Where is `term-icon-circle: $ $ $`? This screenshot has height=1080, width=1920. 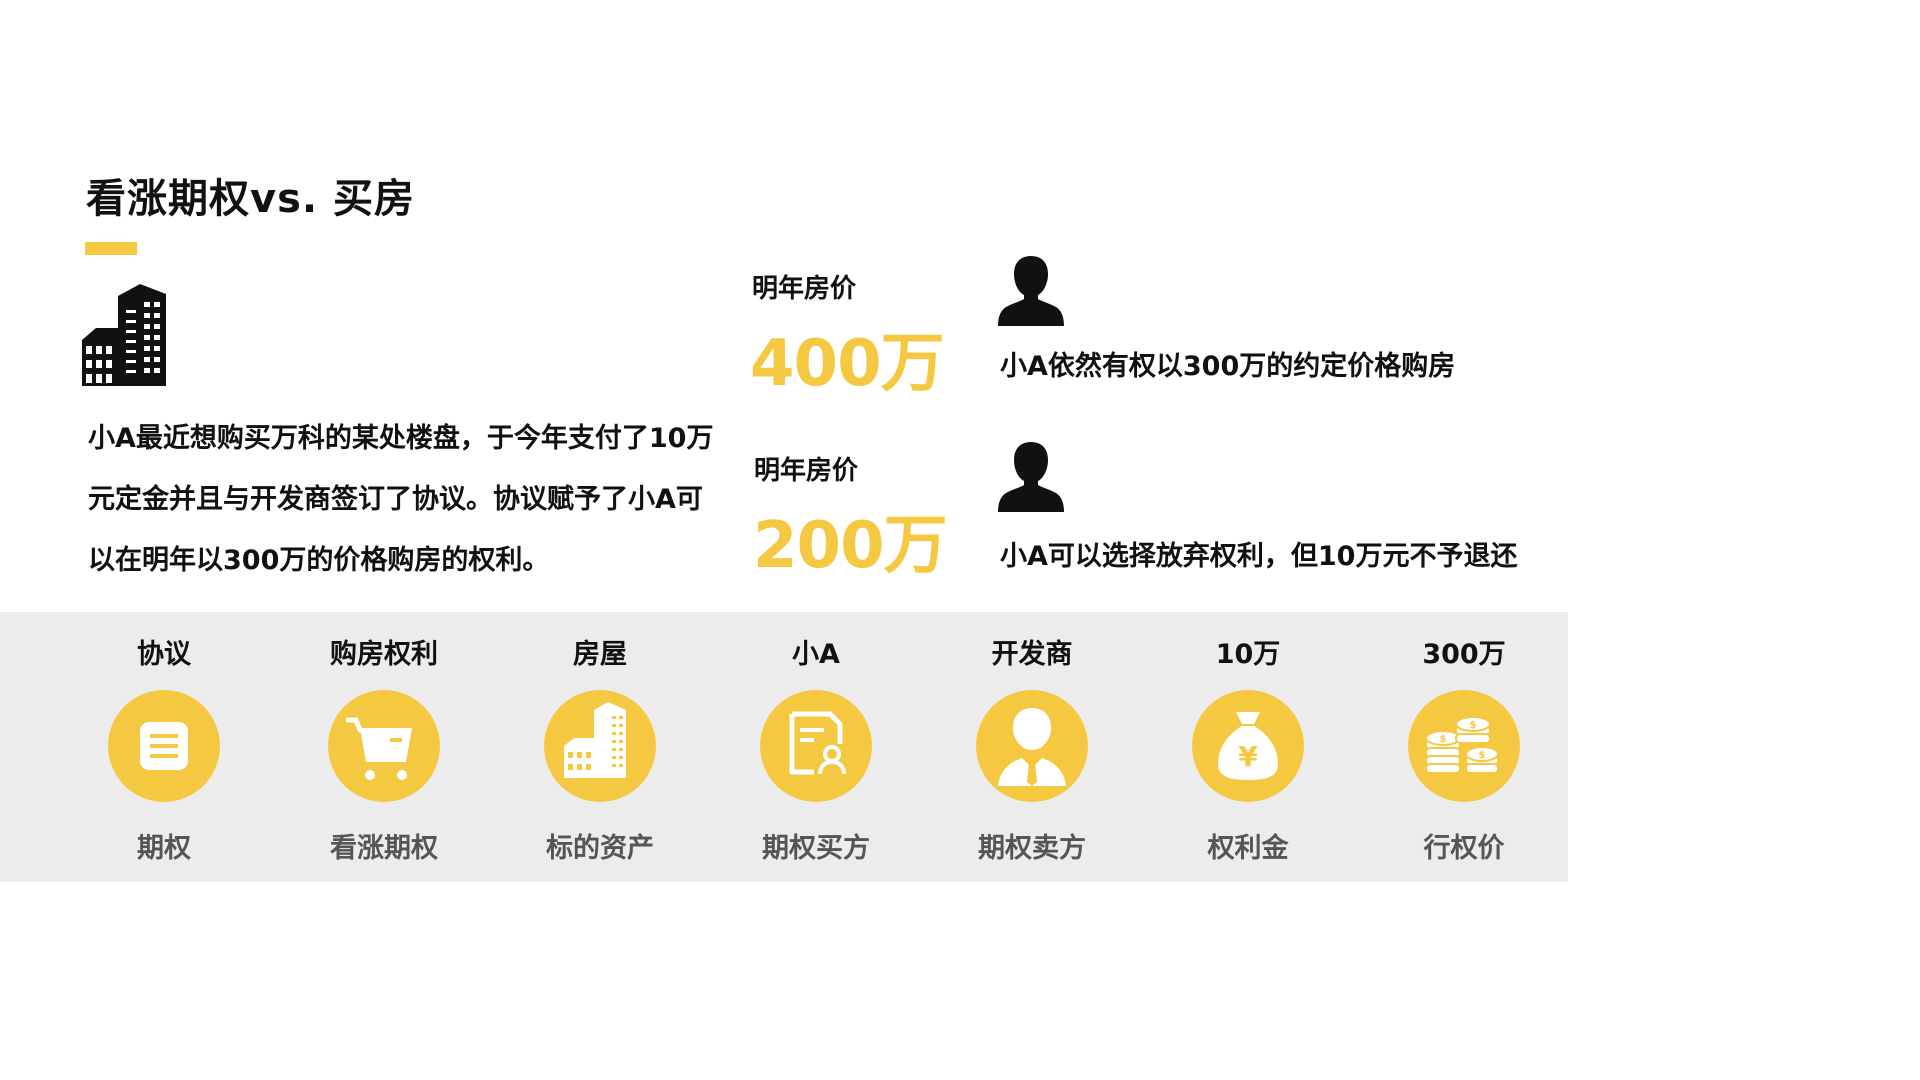 term-icon-circle: $ $ $ is located at coordinates (1464, 746).